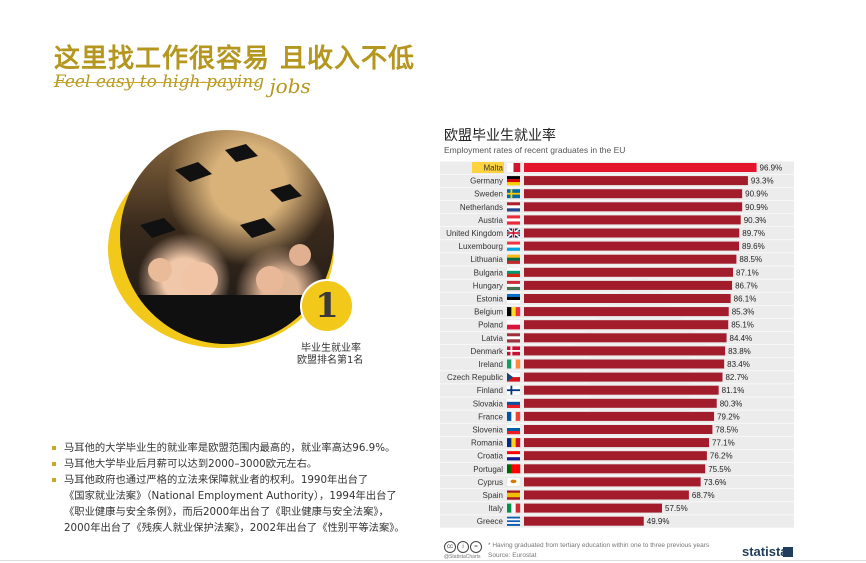 The image size is (866, 563). Describe the element at coordinates (481, 246) in the screenshot. I see `category-label-luxembourg: Luxembourg` at that location.